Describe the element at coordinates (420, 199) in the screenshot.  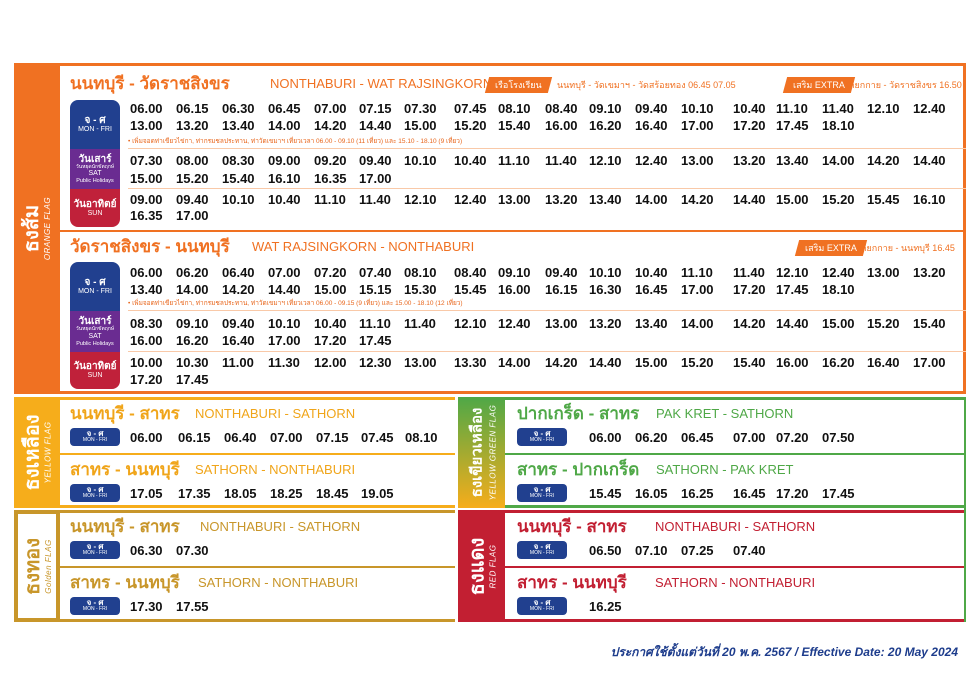
I see `departure-time: 12.10` at that location.